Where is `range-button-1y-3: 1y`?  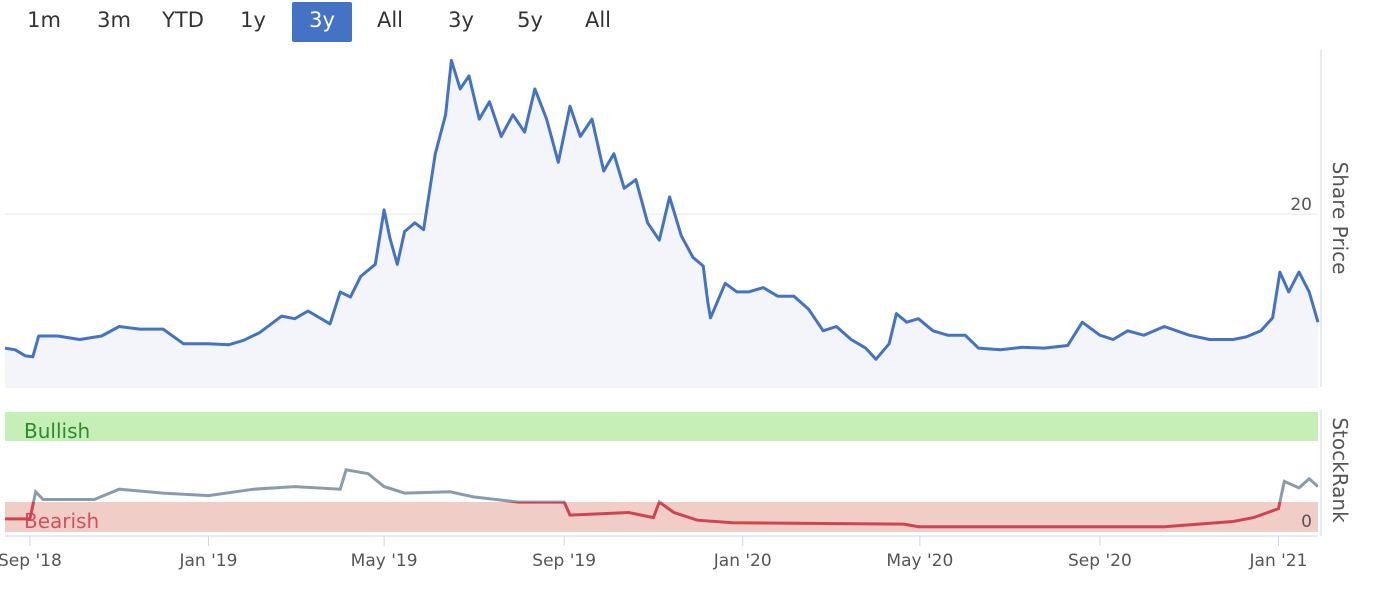
range-button-1y-3: 1y is located at coordinates (253, 20).